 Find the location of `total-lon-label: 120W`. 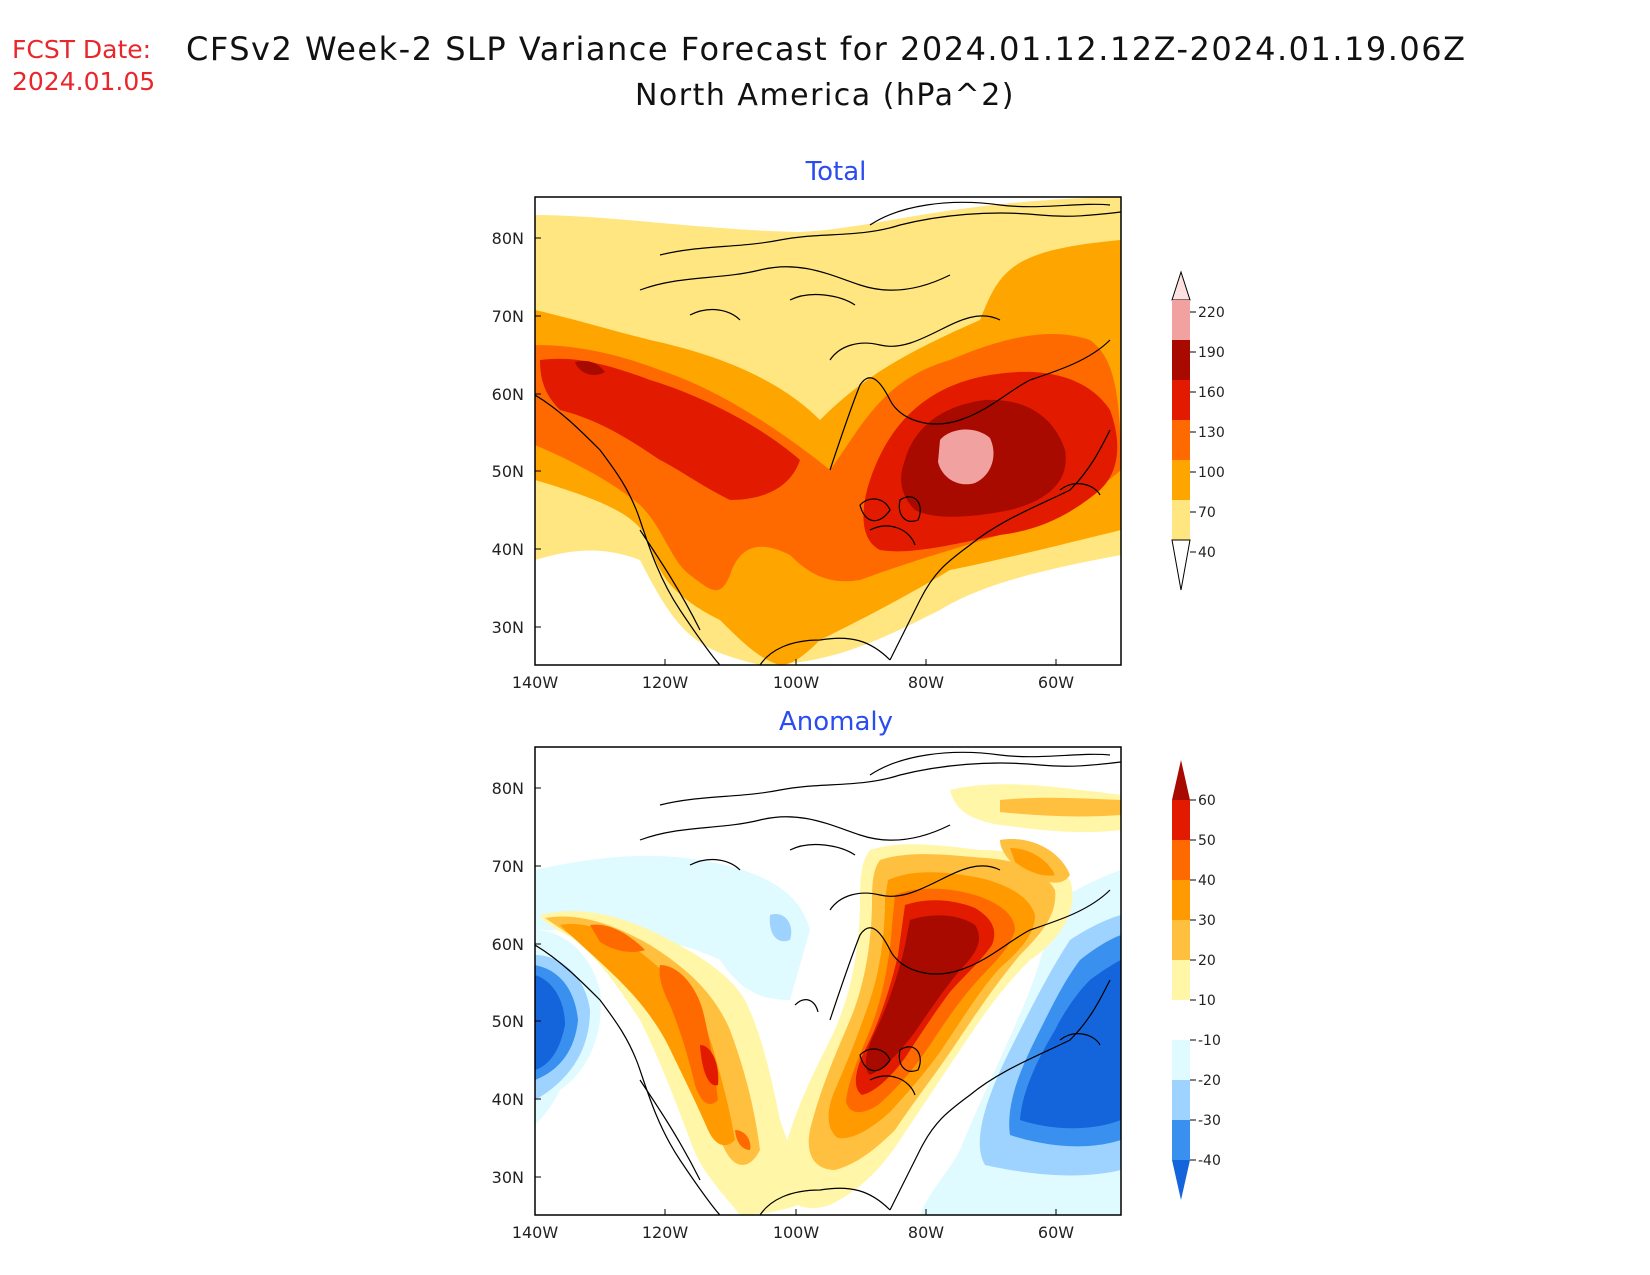

total-lon-label: 120W is located at coordinates (665, 682).